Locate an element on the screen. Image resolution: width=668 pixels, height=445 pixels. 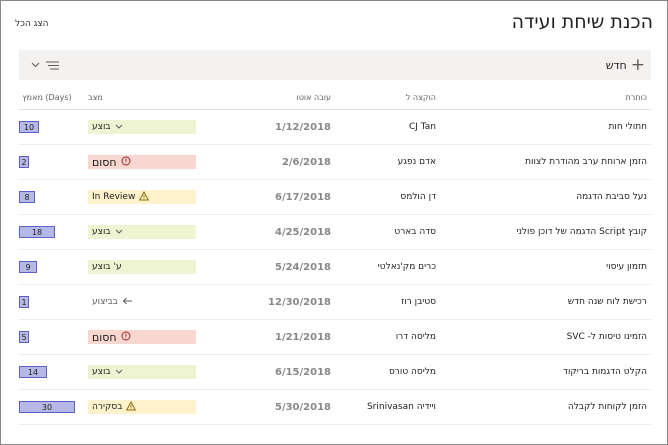
view-options-button is located at coordinates (45, 65).